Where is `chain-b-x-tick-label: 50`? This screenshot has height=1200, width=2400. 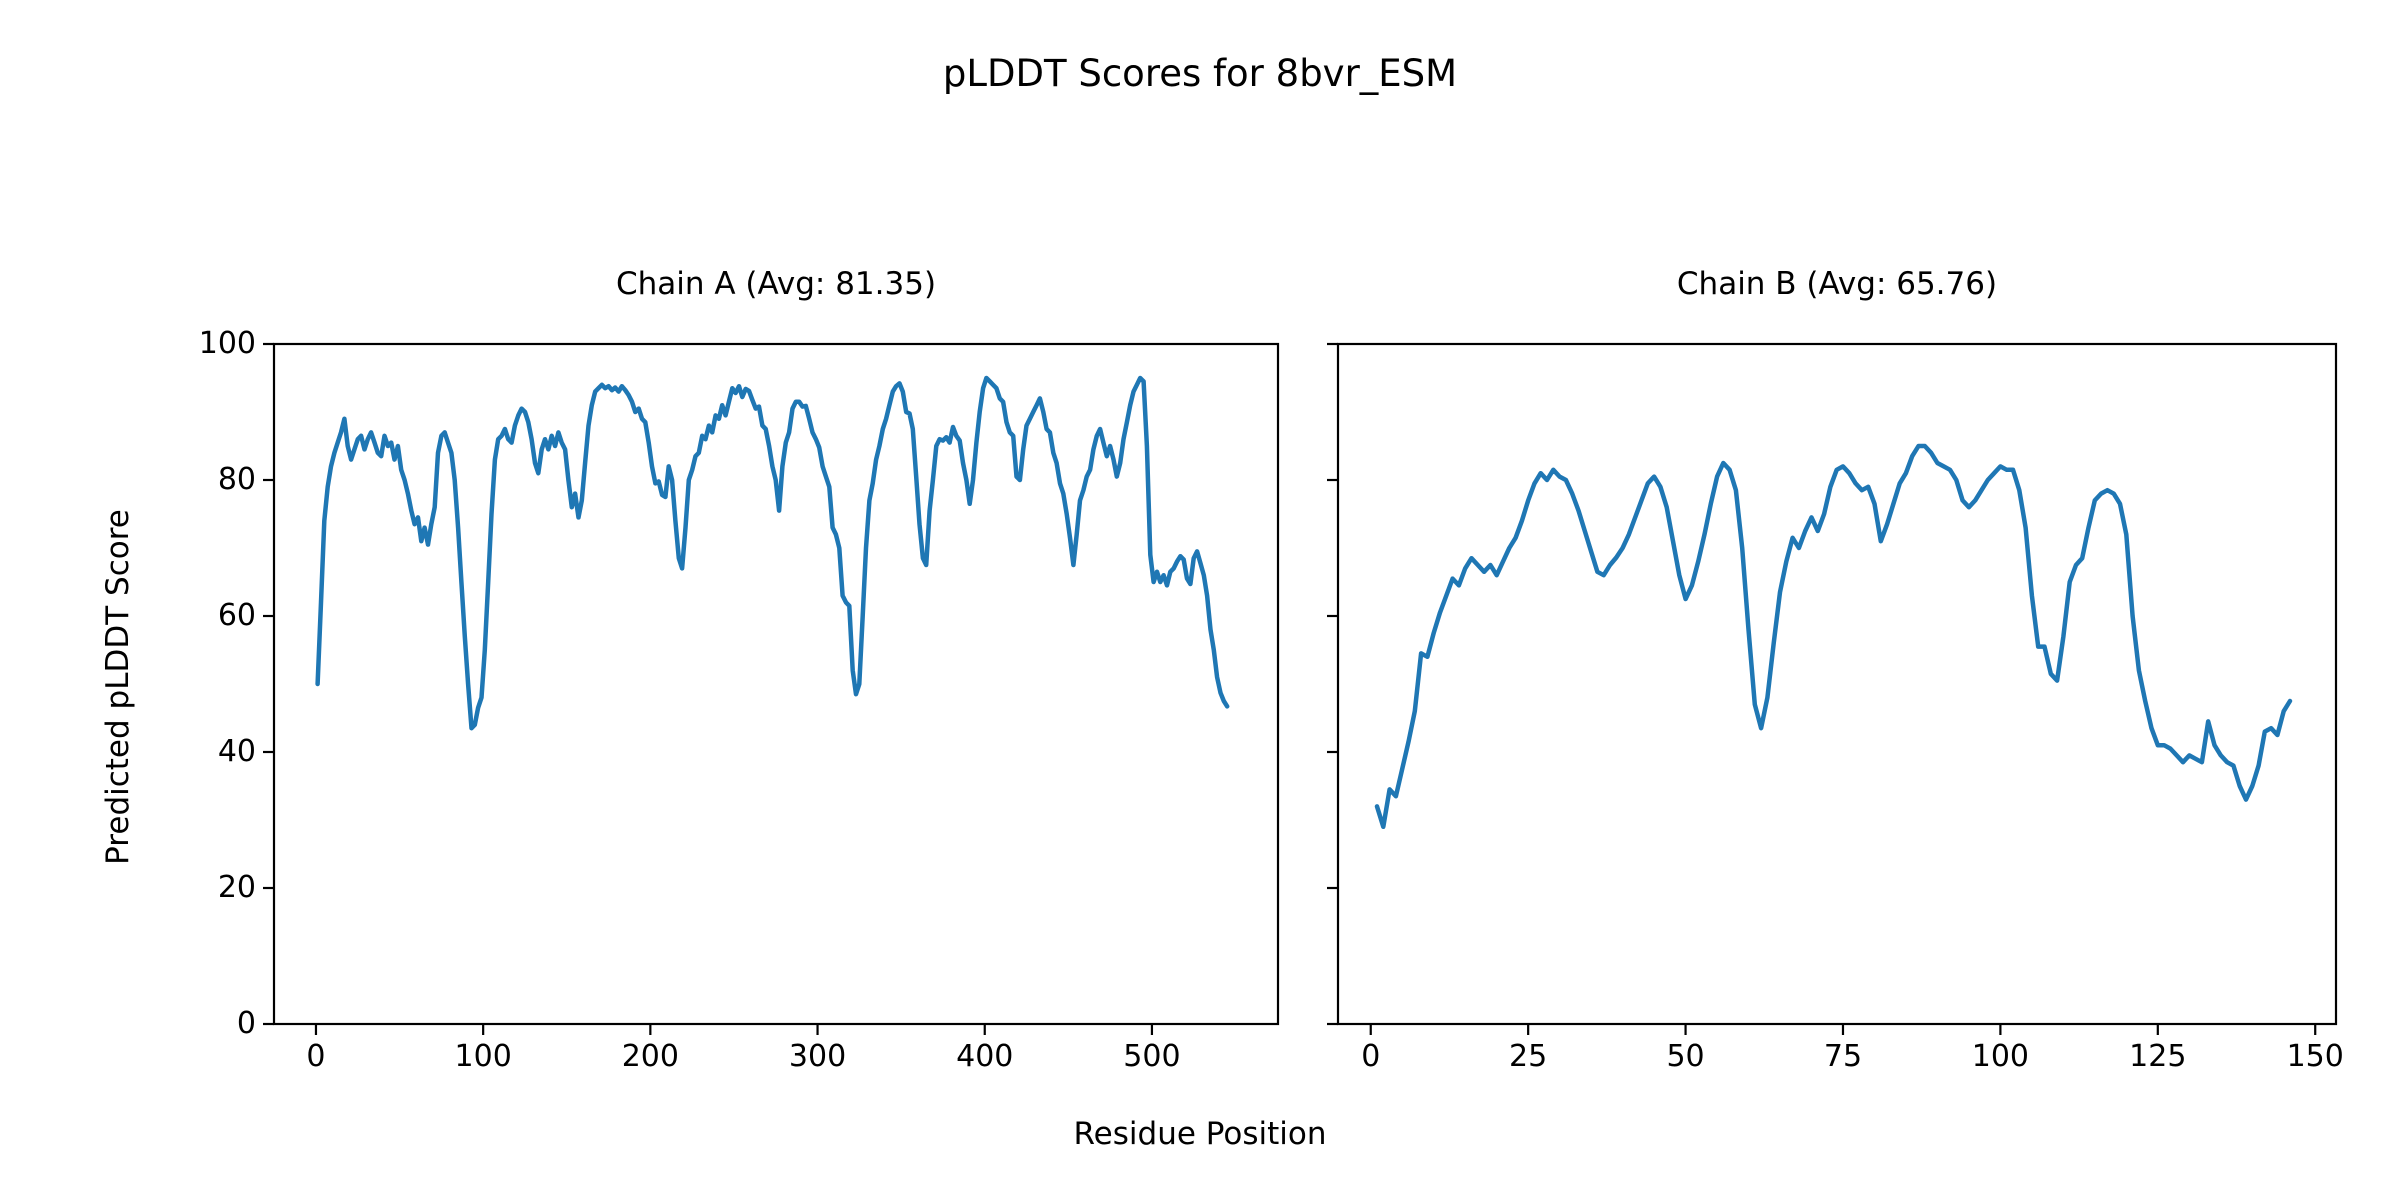 chain-b-x-tick-label: 50 is located at coordinates (1685, 1056).